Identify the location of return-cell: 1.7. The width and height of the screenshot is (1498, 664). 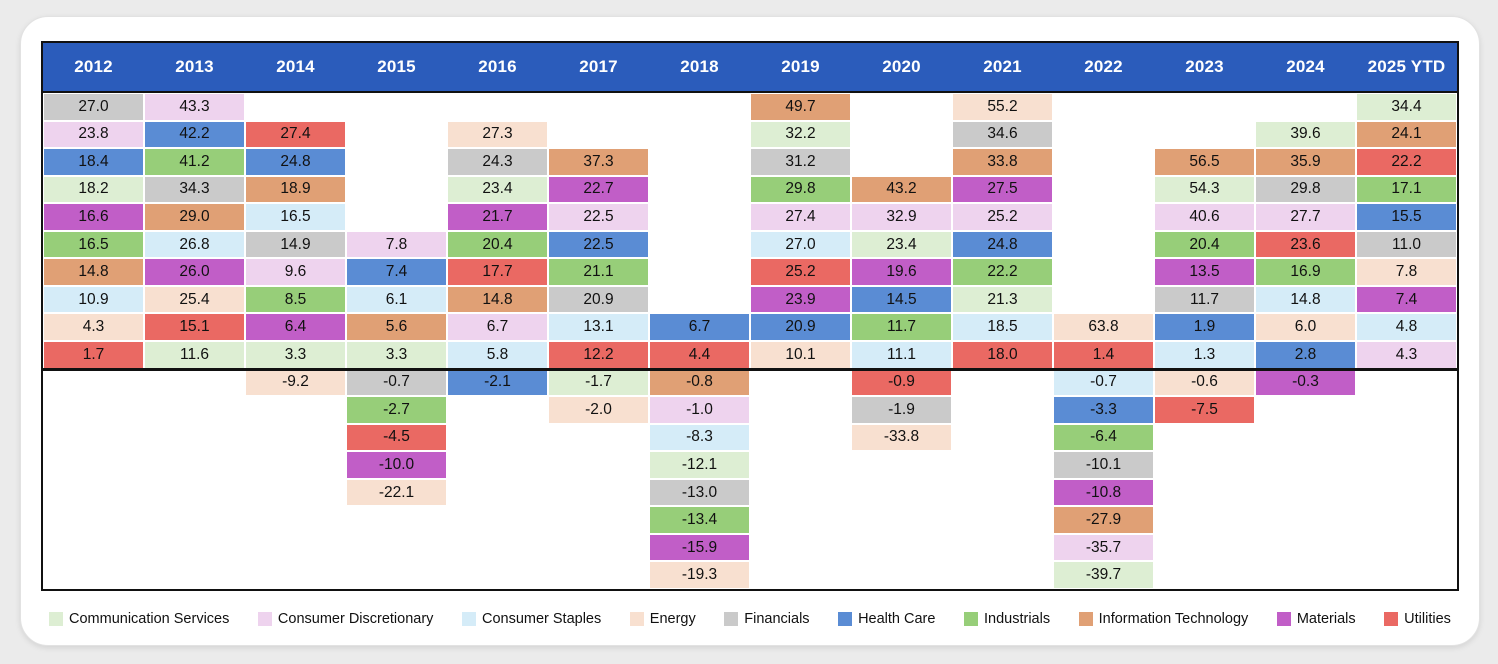
(93, 354).